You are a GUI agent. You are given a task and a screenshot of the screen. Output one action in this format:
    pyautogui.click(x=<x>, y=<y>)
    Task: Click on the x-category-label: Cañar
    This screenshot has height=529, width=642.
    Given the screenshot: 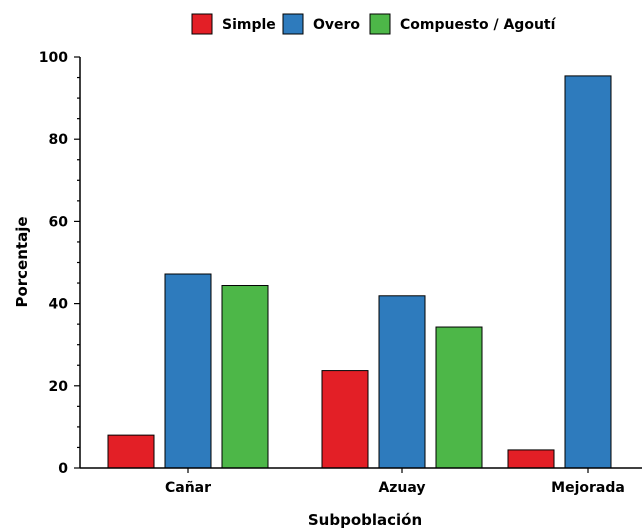 What is the action you would take?
    pyautogui.click(x=188, y=488)
    